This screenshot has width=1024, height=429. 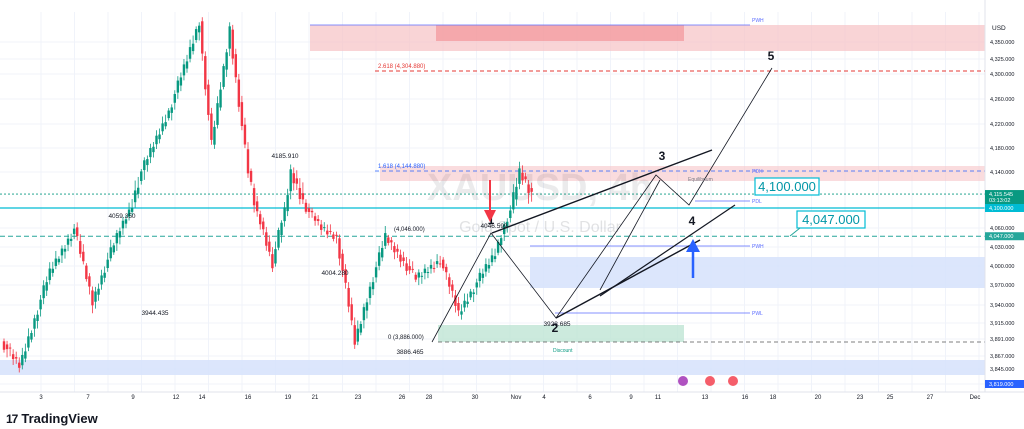 What do you see at coordinates (818, 398) in the screenshot?
I see `x-tick-label: 20` at bounding box center [818, 398].